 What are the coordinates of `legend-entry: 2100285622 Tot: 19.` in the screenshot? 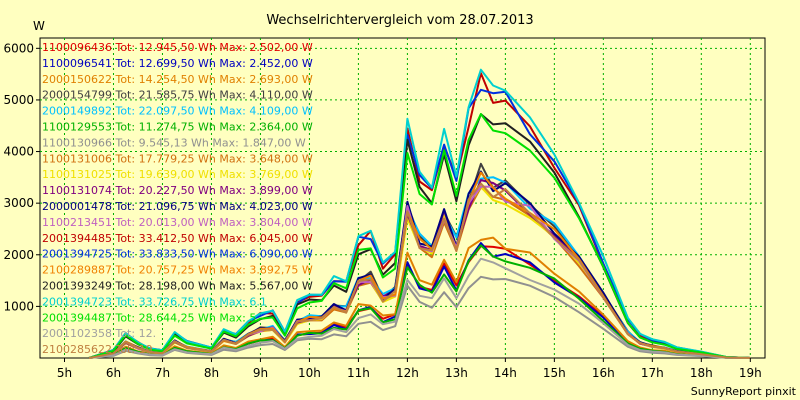 It's located at (99, 349).